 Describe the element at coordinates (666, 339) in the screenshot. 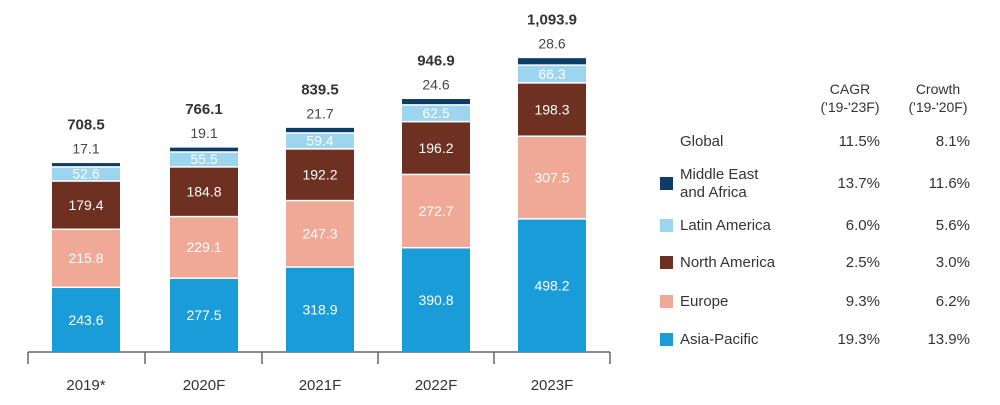

I see `legend-swatch-asia-pacific` at that location.